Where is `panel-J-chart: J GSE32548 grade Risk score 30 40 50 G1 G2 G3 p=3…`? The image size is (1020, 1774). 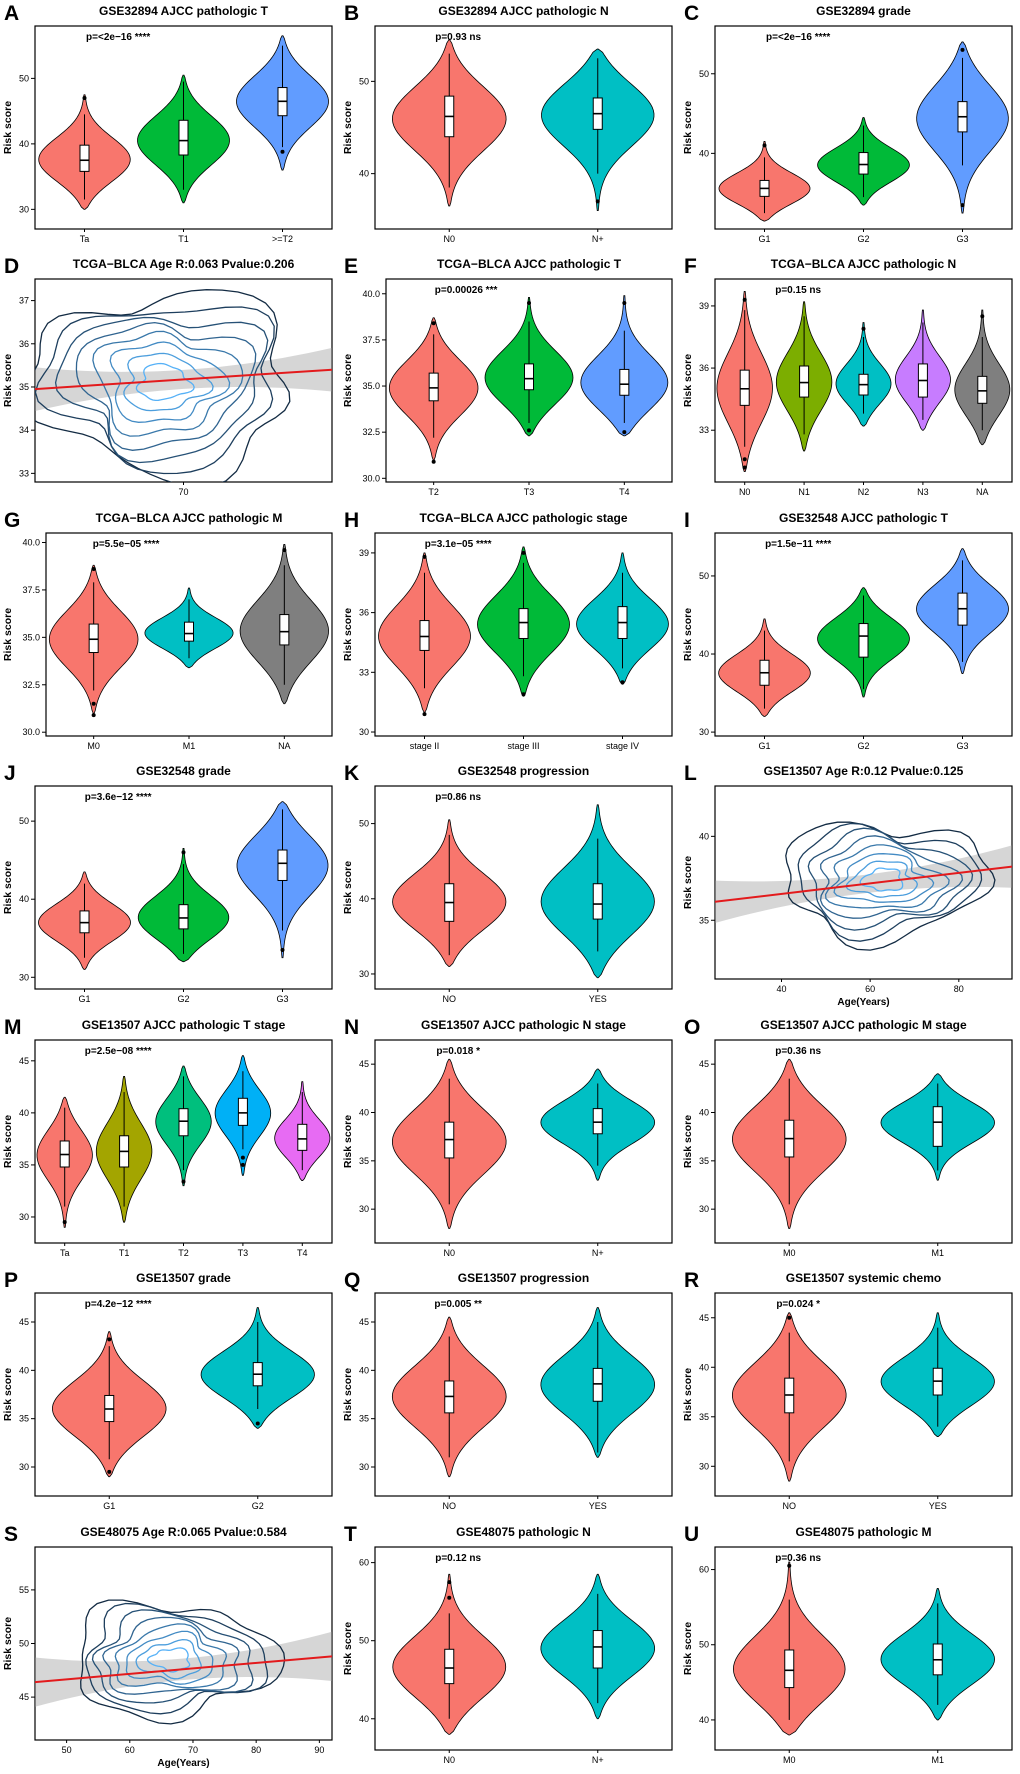
panel-J-chart: J GSE32548 grade Risk score 30 40 50 G1 G2 G3 p=3… is located at coordinates (167, 883).